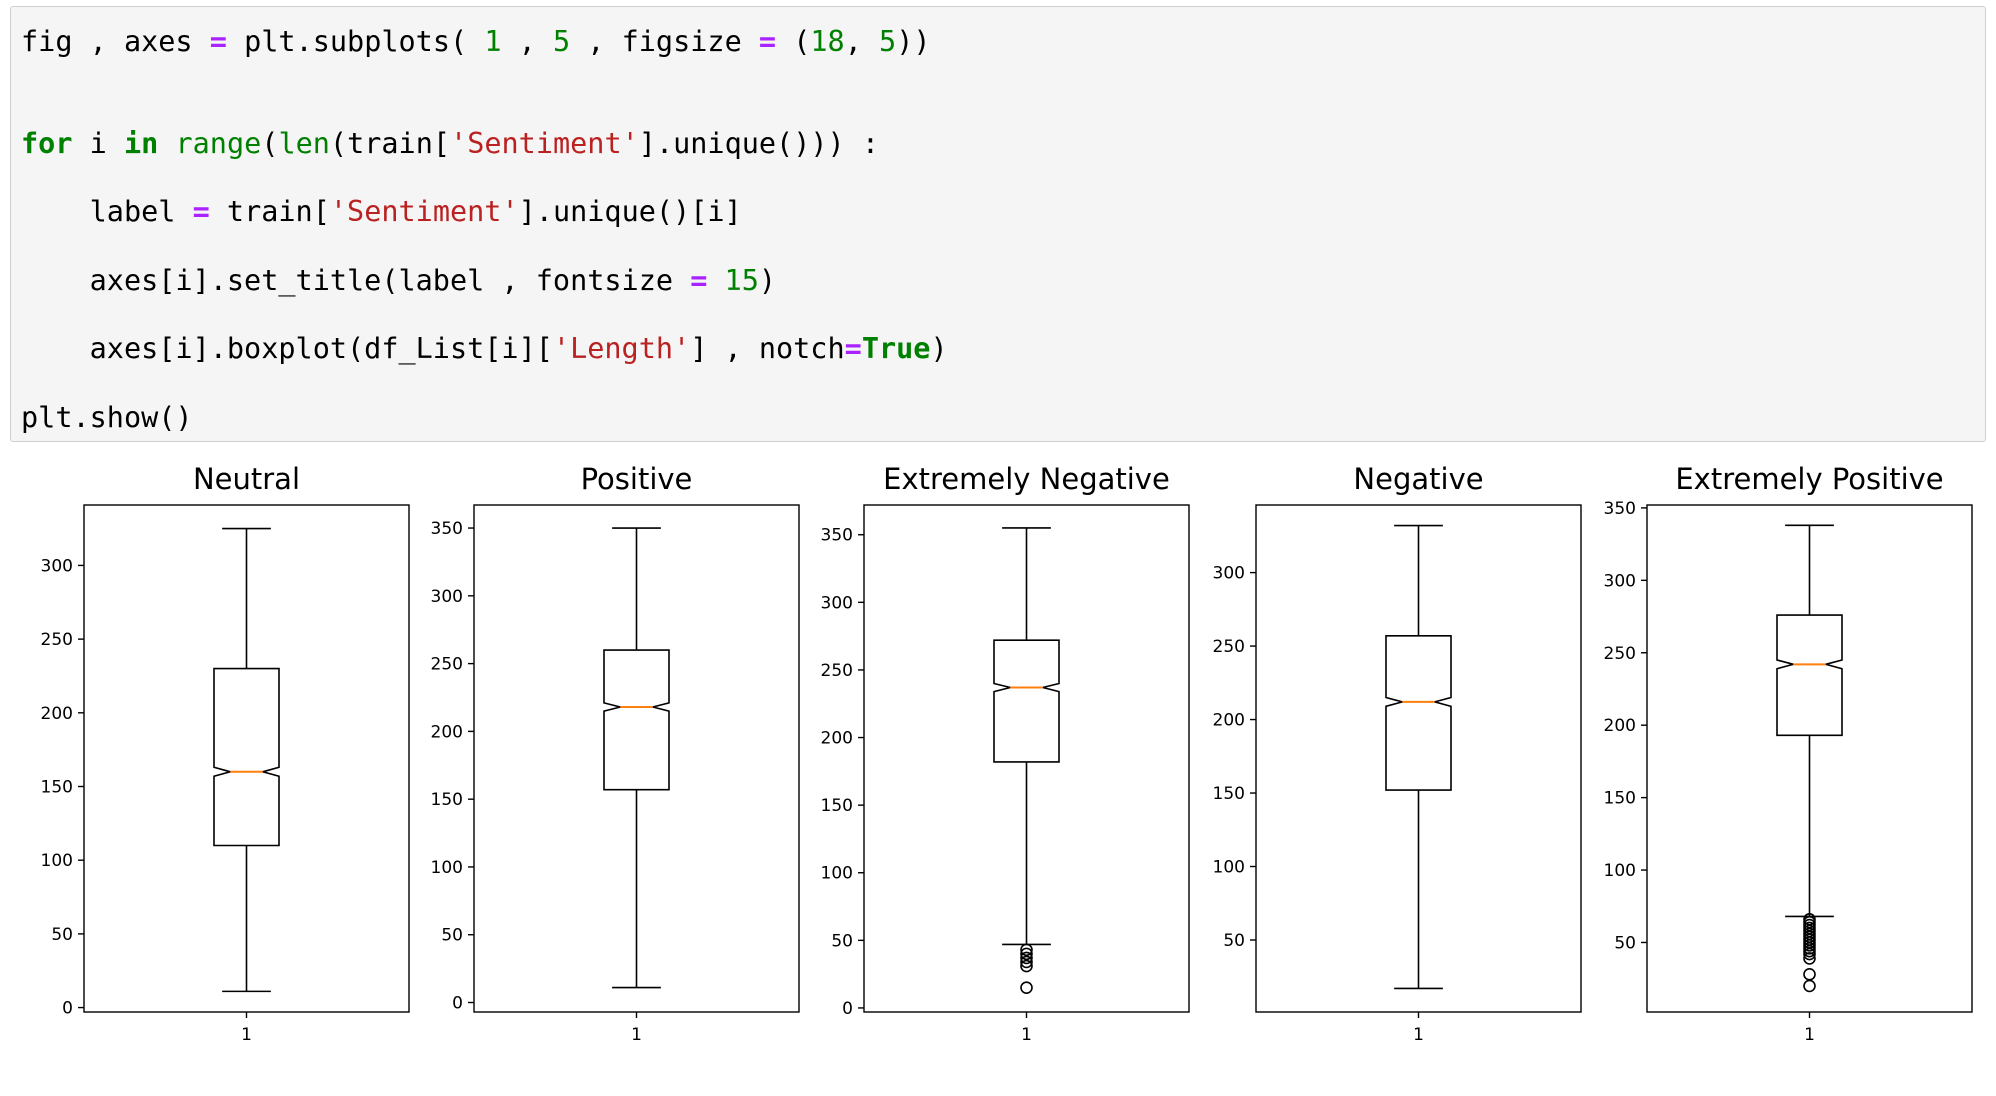 The width and height of the screenshot is (1996, 1096). I want to click on code-token: 15, so click(741, 280).